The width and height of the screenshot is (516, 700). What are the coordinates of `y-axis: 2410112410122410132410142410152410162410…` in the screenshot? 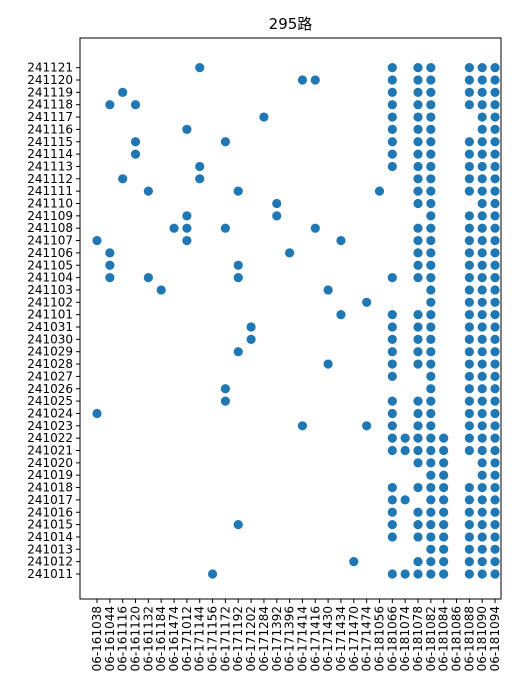 It's located at (53, 321).